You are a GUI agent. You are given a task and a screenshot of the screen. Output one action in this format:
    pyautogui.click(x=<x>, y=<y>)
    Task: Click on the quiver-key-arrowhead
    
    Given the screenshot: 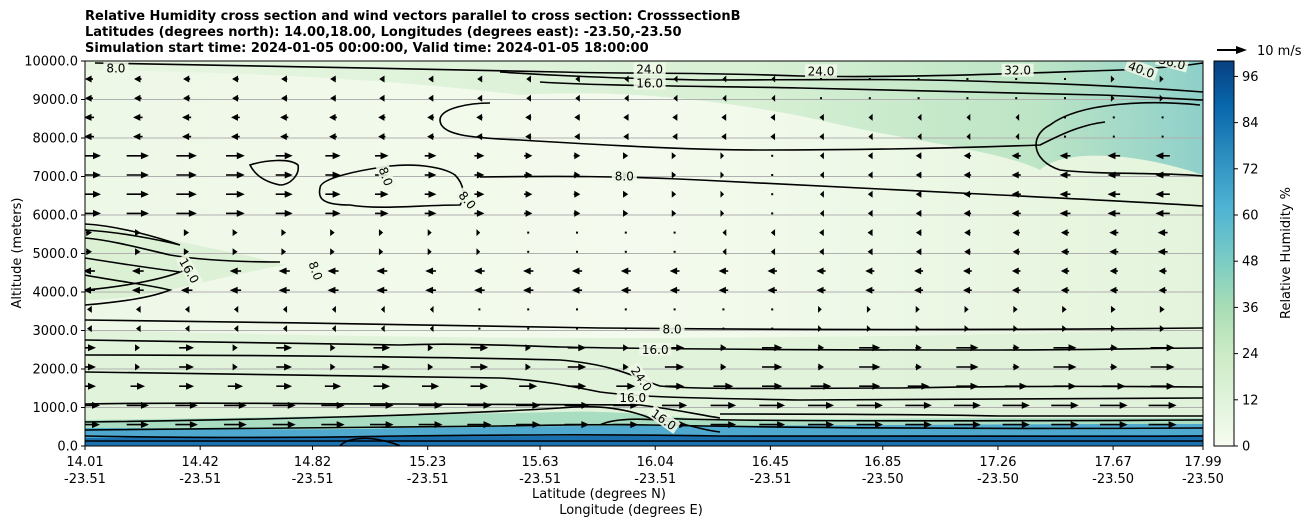 What is the action you would take?
    pyautogui.click(x=1241, y=50)
    